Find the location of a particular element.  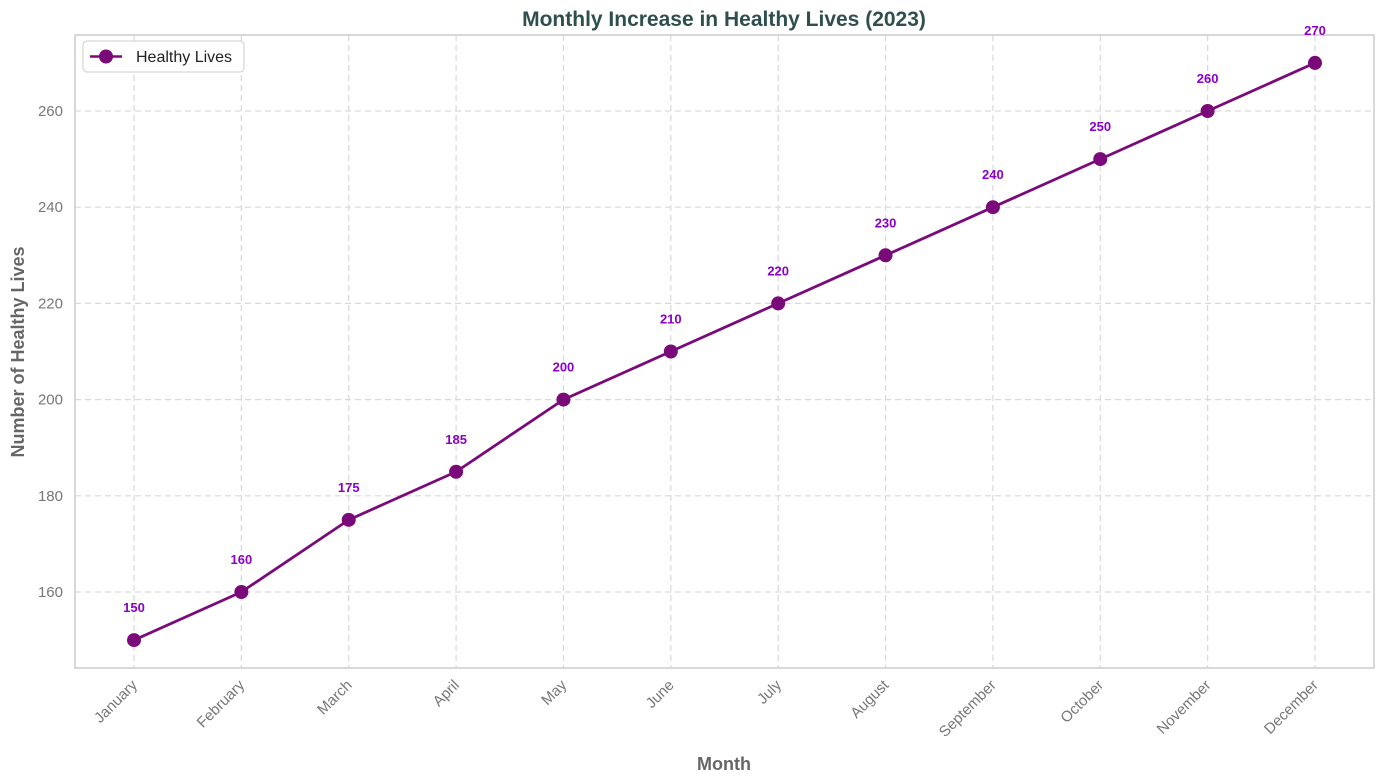

data-label: 210 is located at coordinates (671, 319).